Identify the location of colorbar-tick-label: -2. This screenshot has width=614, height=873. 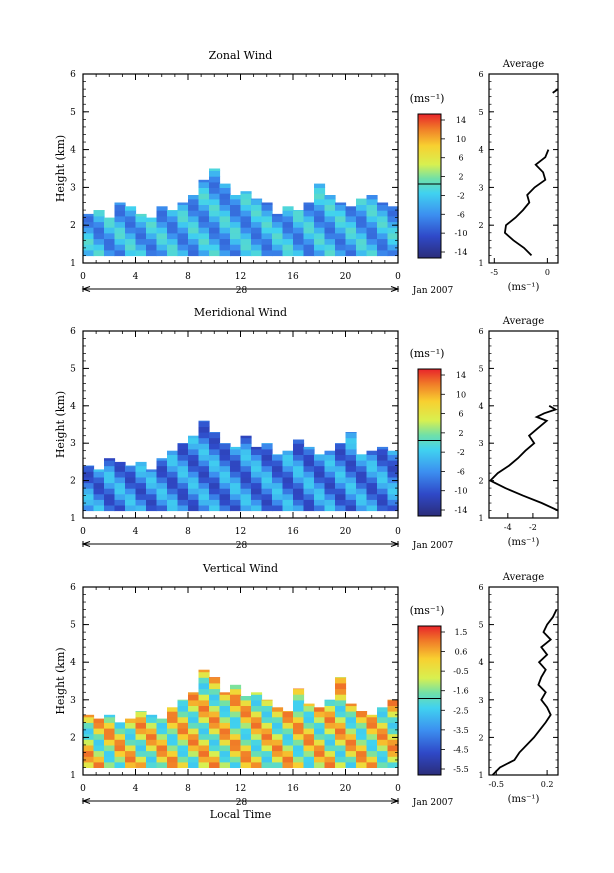
(461, 195).